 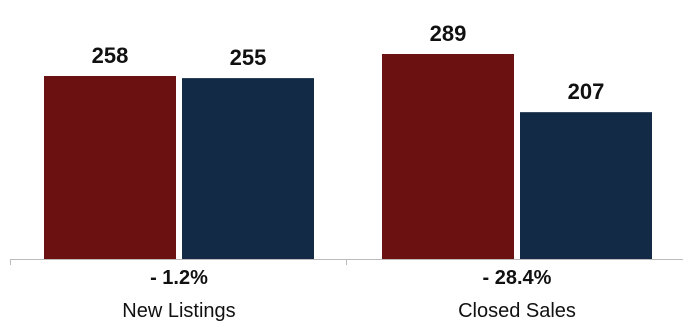 What do you see at coordinates (517, 278) in the screenshot?
I see `percent-change-label: - 28.4%` at bounding box center [517, 278].